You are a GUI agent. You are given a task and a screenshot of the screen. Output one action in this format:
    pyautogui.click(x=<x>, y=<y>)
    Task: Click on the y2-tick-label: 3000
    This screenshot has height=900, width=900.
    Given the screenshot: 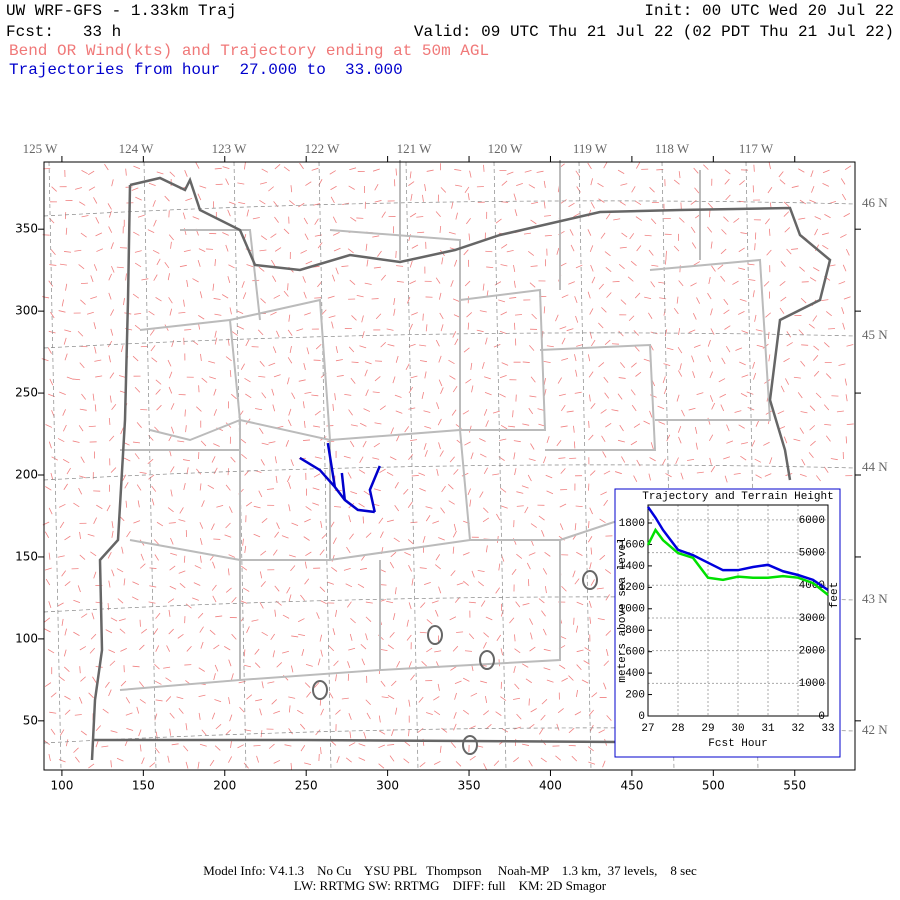 What is the action you would take?
    pyautogui.click(x=812, y=619)
    